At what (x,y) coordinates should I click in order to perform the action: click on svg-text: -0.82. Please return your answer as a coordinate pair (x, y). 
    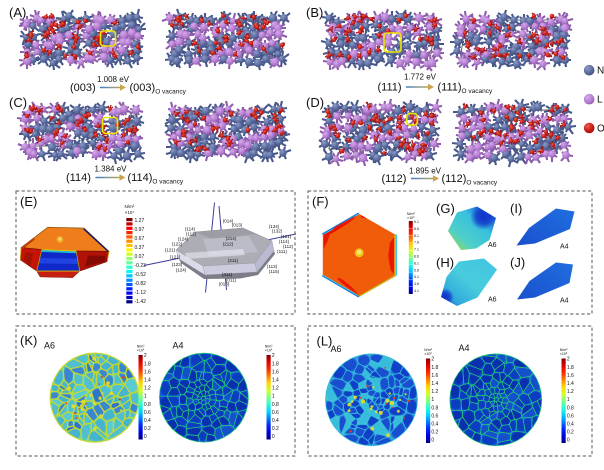
    Looking at the image, I should click on (141, 284).